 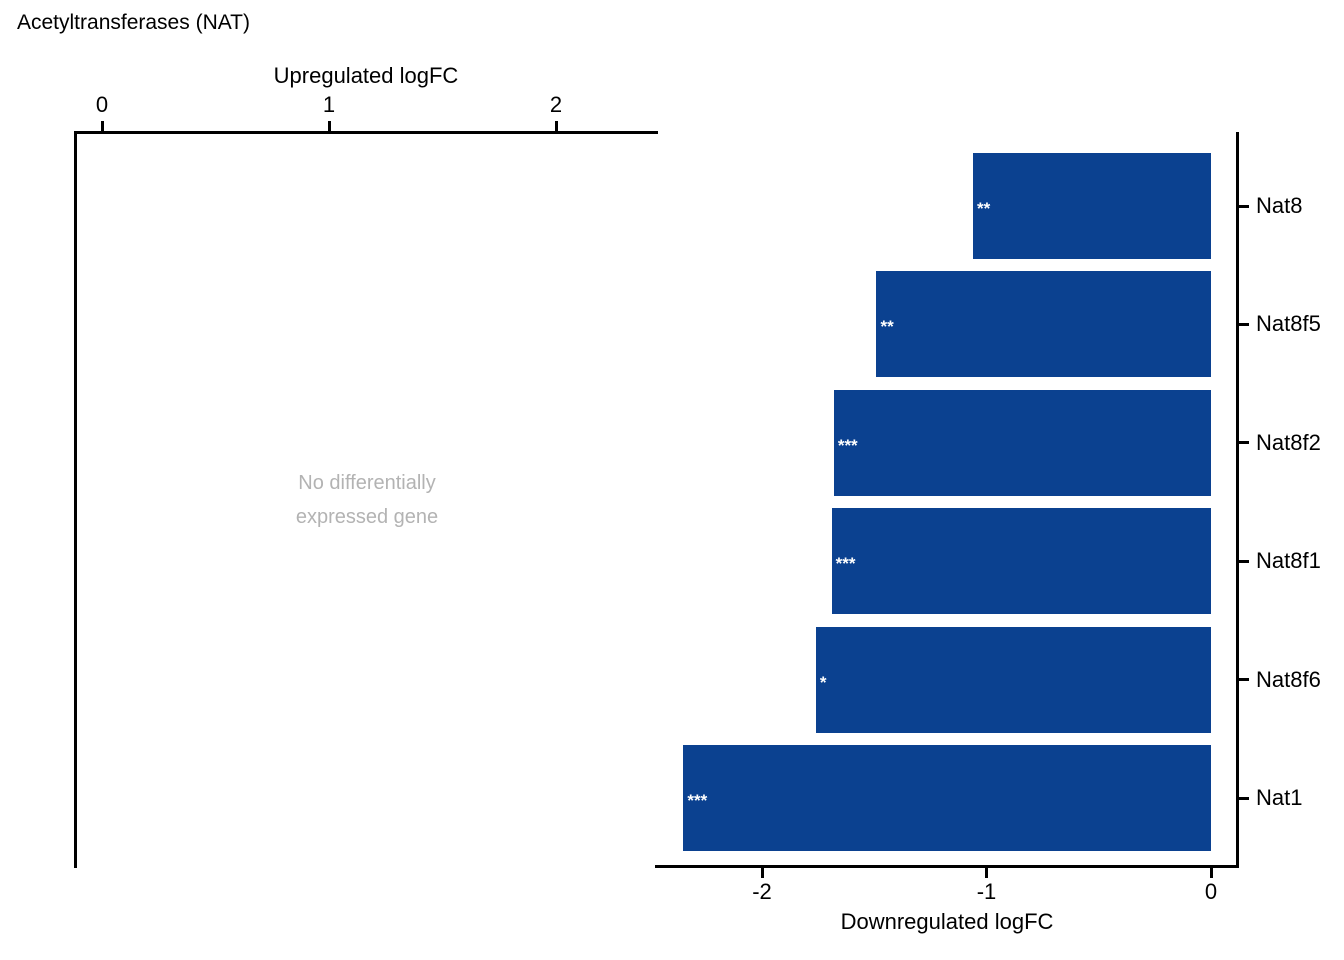 I want to click on no-deg-message-line1: No differentially, so click(x=367, y=483).